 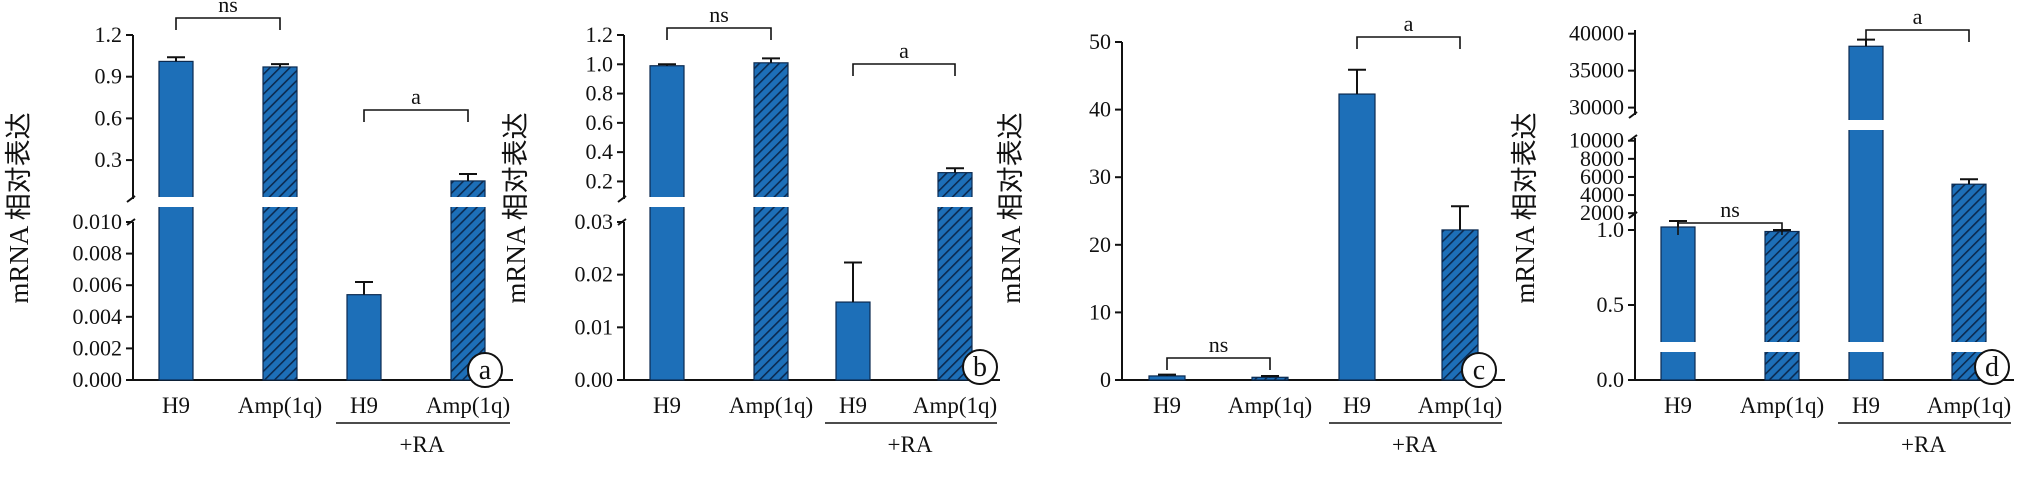 What do you see at coordinates (98, 284) in the screenshot?
I see `y-tick-label: 0.006` at bounding box center [98, 284].